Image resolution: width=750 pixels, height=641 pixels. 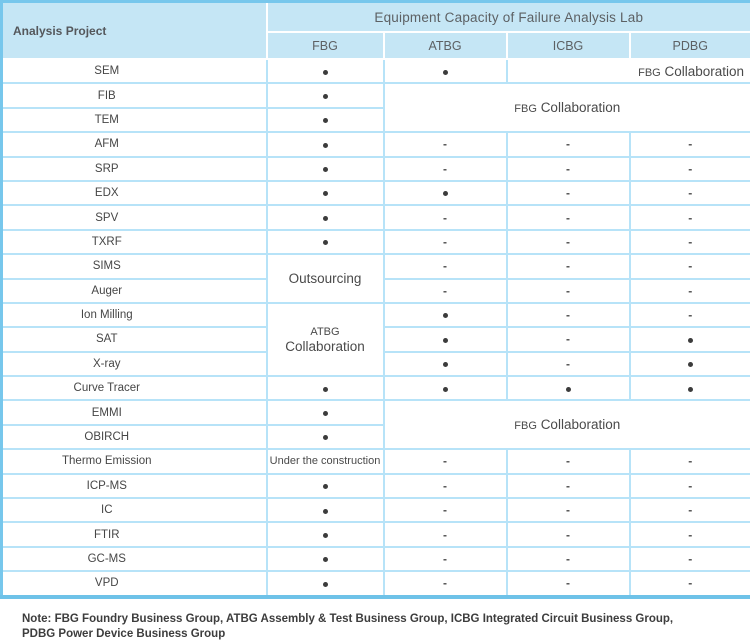 I want to click on row-label-curve-tracer: Curve Tracer, so click(x=134, y=388).